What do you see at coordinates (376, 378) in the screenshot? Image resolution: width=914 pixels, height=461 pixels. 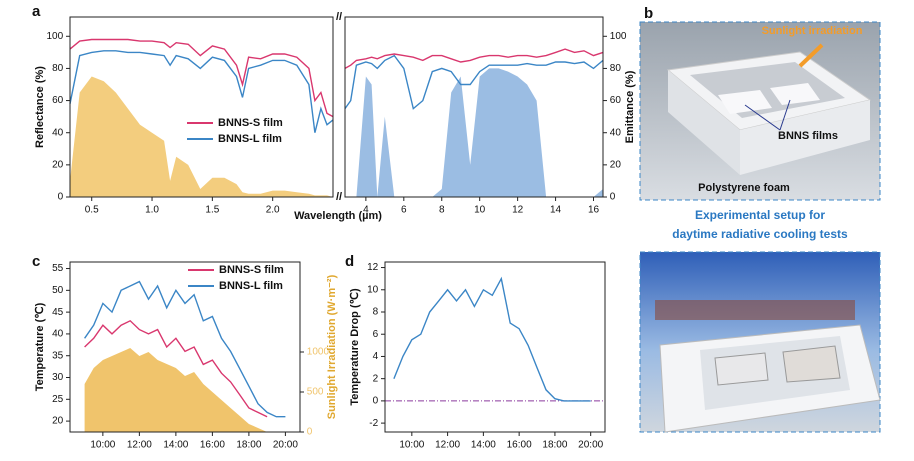 I see `y-tick-label: 2` at bounding box center [376, 378].